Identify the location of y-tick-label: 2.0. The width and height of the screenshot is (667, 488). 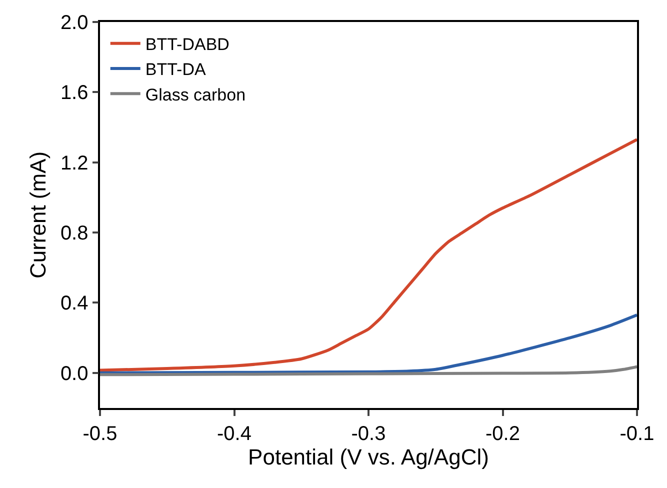
(74, 23).